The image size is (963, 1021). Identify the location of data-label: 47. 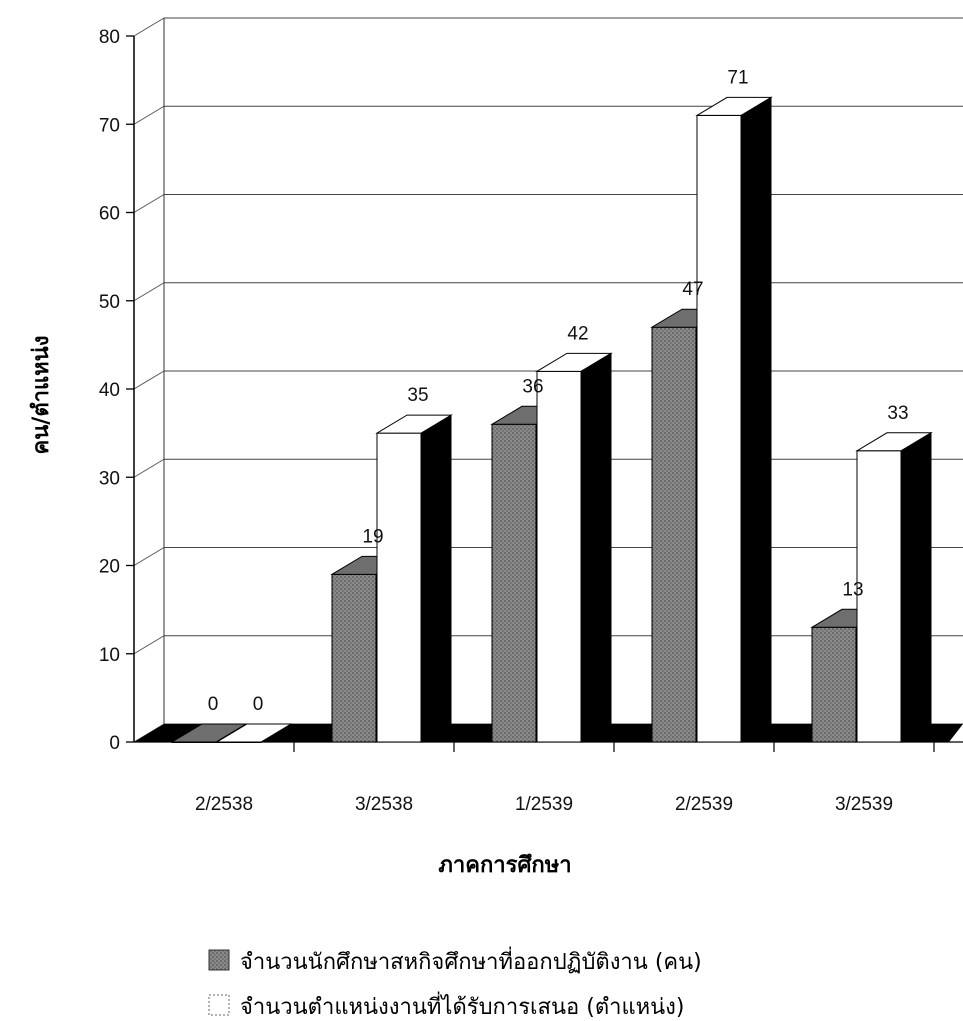
(692, 289).